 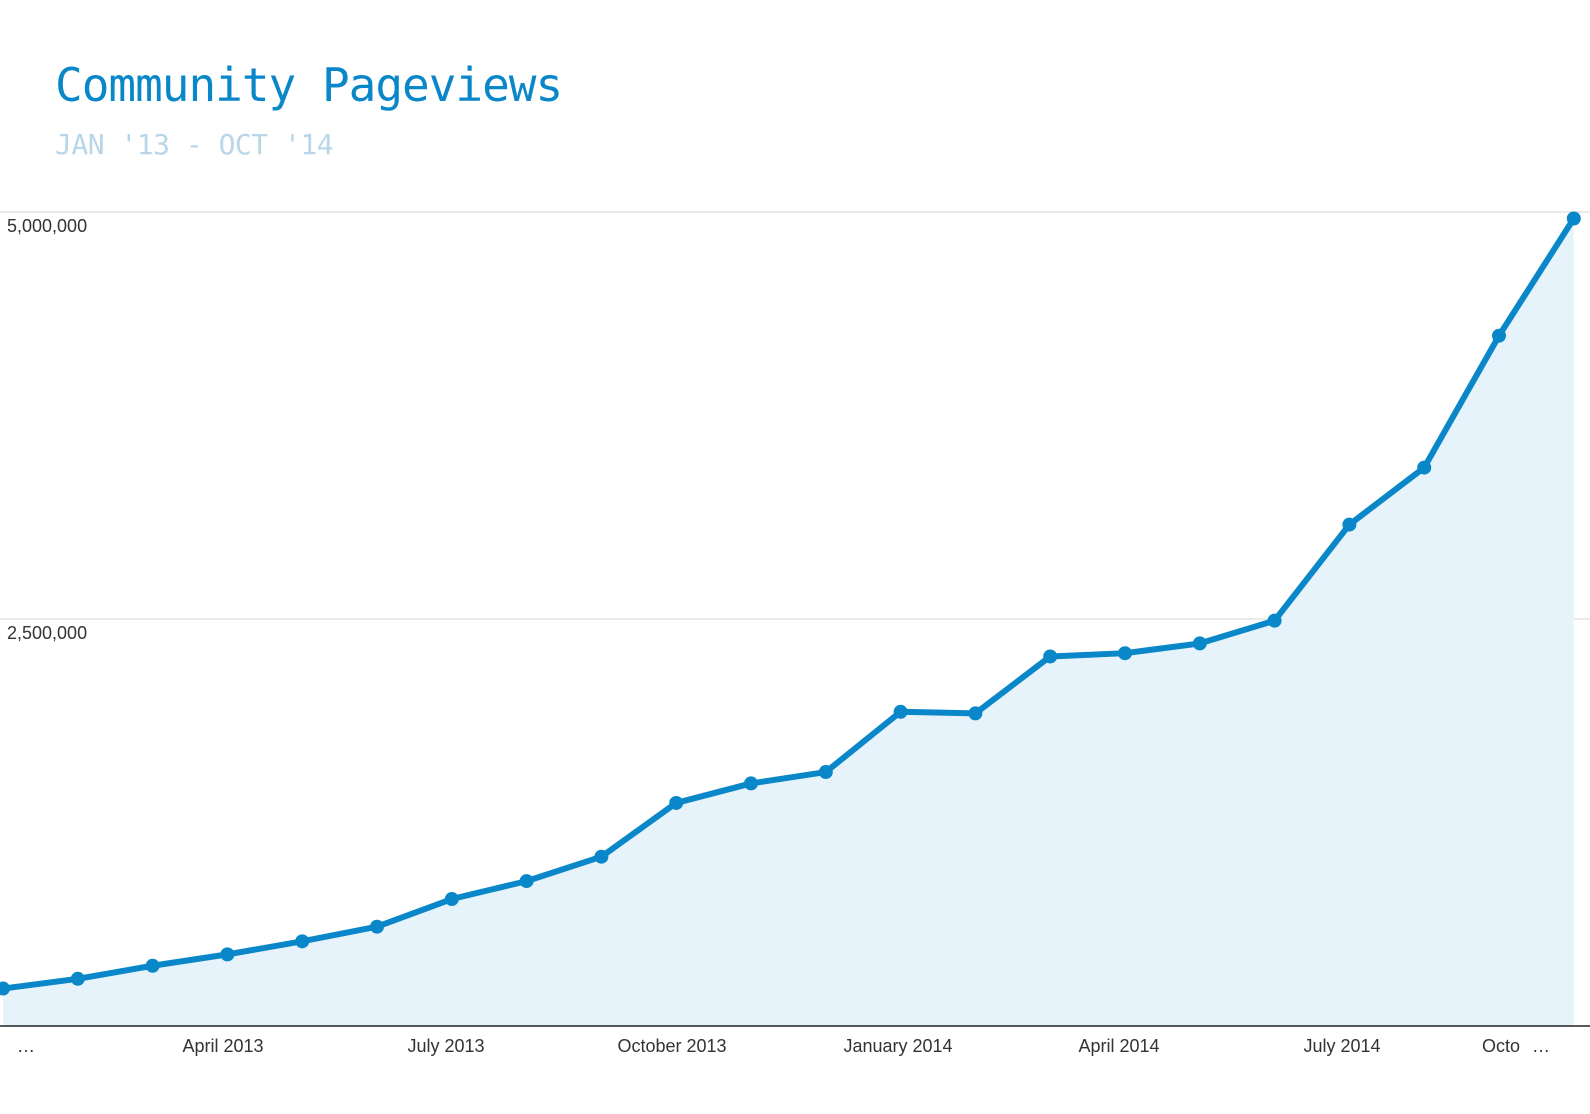 I want to click on x-tick-label-6: July 2014, so click(x=1341, y=1046).